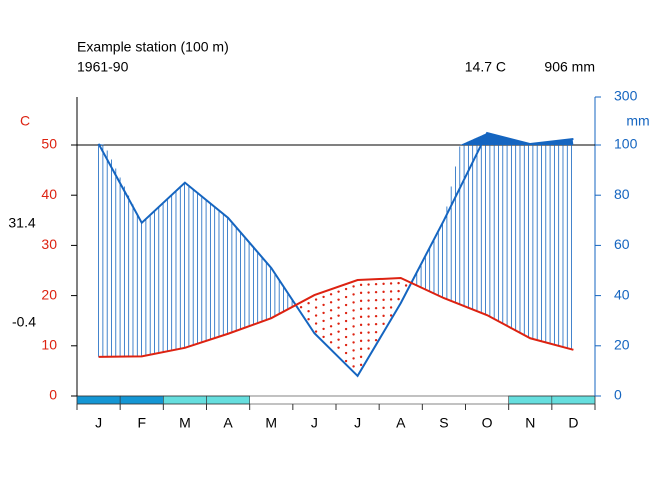 This screenshot has height=480, width=672. Describe the element at coordinates (24, 322) in the screenshot. I see `min-temperature-label: -0.4` at that location.